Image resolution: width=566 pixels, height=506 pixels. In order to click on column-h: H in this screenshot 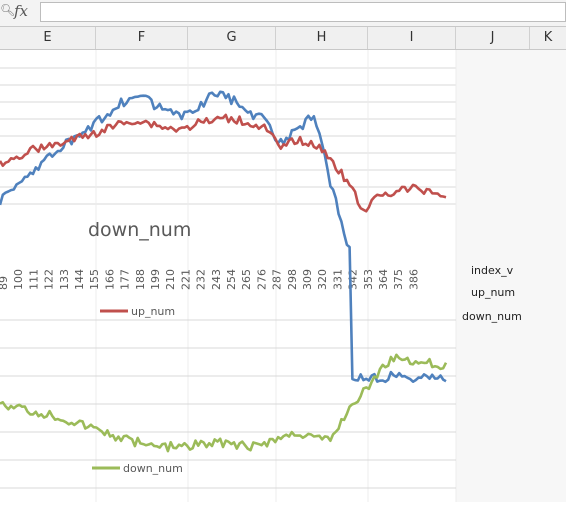, I will do `click(322, 38)`.